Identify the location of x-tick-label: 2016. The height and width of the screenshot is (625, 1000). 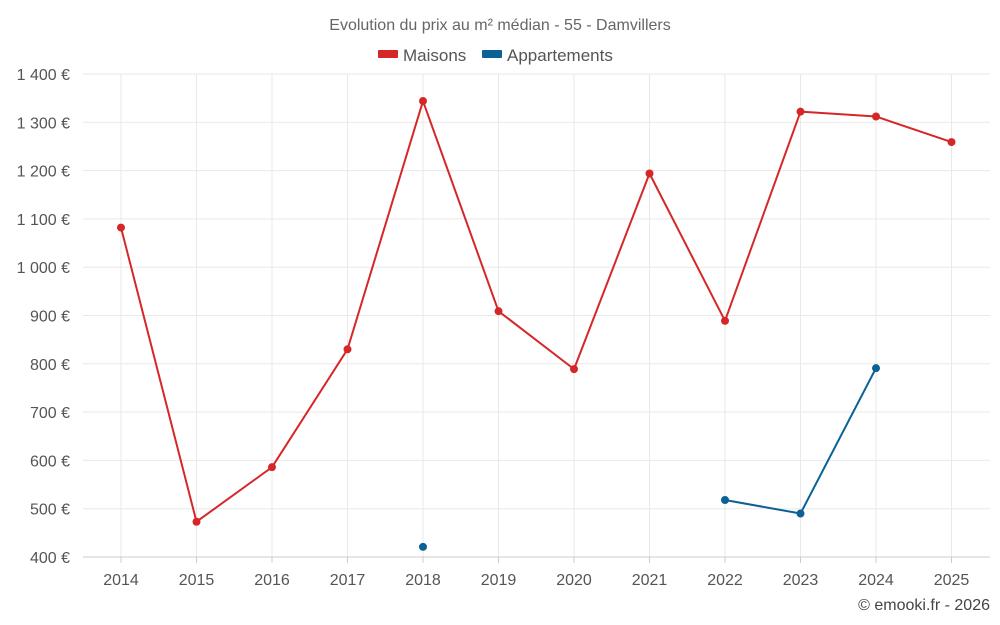
(272, 580).